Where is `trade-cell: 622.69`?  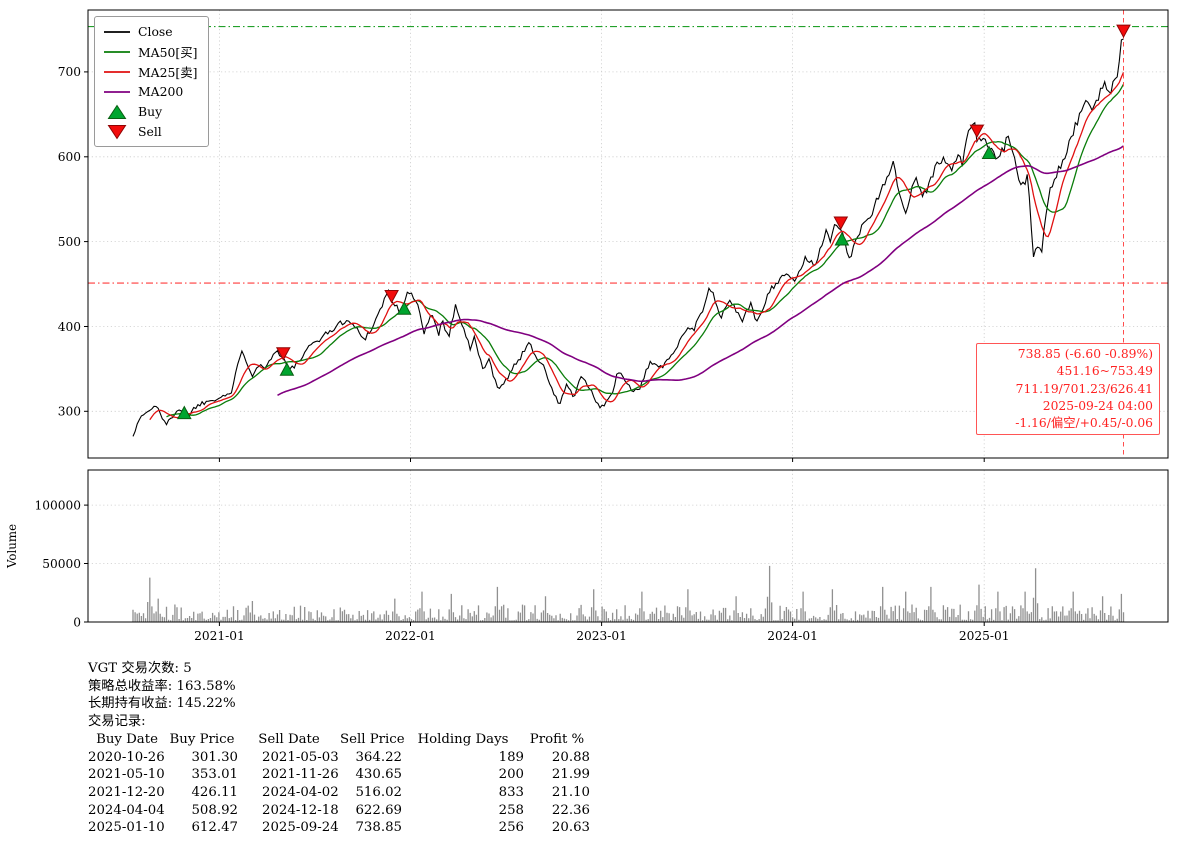
trade-cell: 622.69 is located at coordinates (378, 810).